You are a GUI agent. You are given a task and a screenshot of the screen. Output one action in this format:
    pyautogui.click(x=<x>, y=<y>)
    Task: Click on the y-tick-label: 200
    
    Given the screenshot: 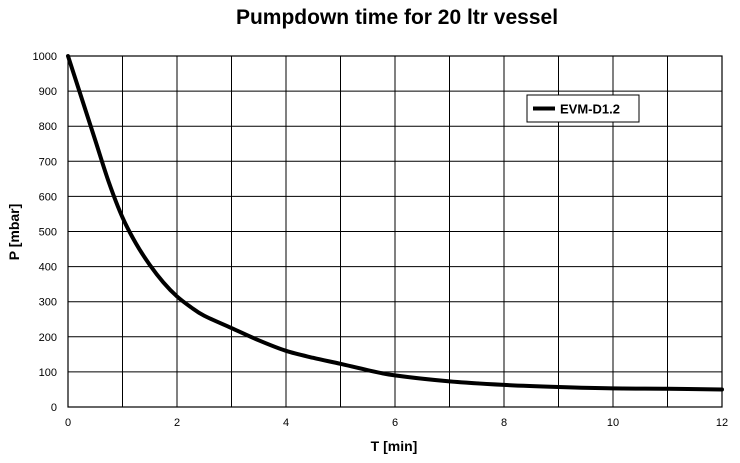 What is the action you would take?
    pyautogui.click(x=48, y=338)
    